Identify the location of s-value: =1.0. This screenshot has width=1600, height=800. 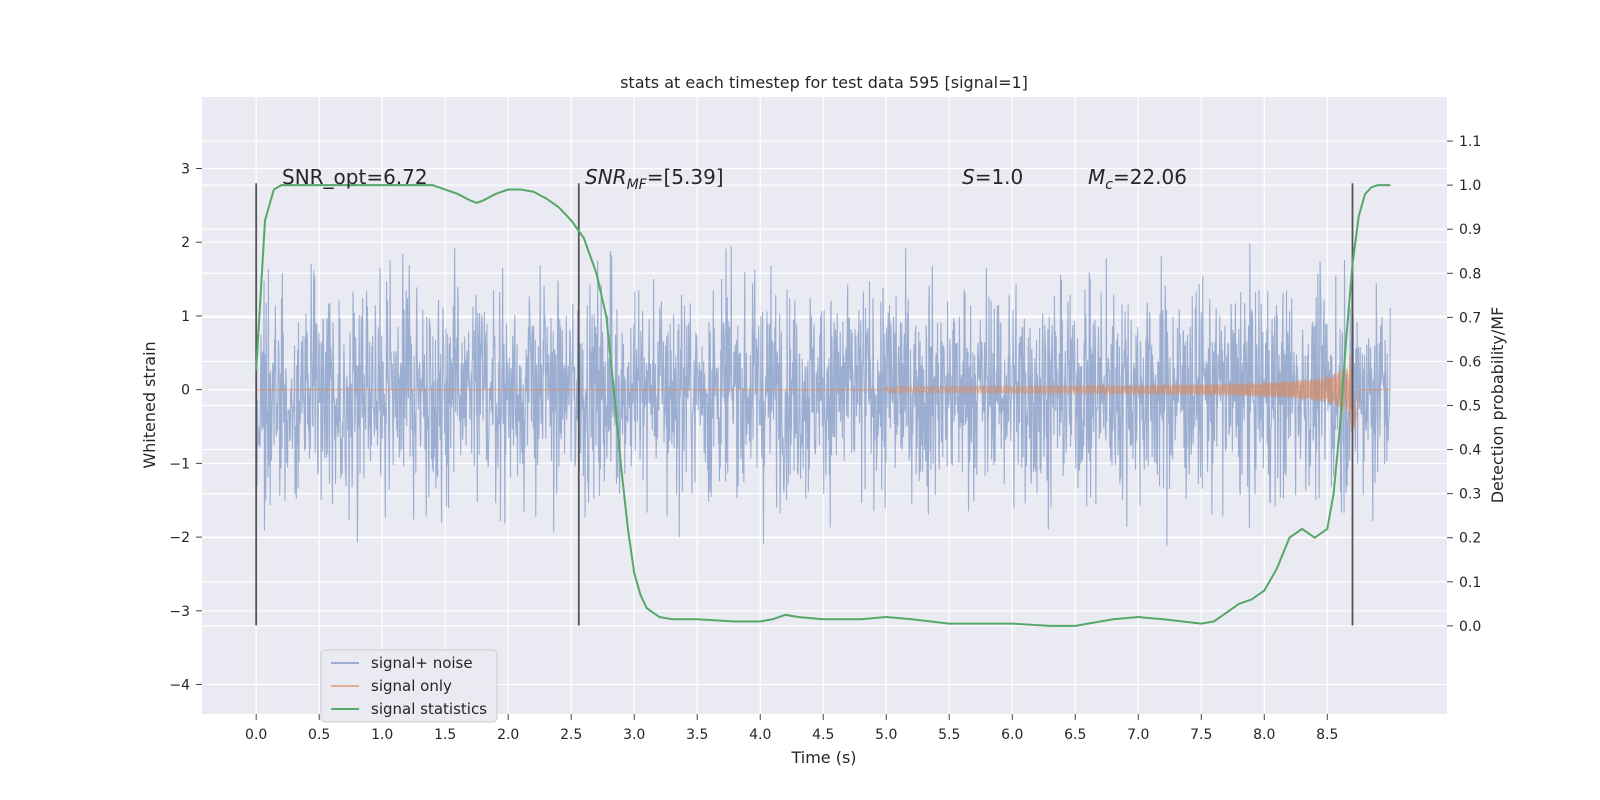
(999, 177).